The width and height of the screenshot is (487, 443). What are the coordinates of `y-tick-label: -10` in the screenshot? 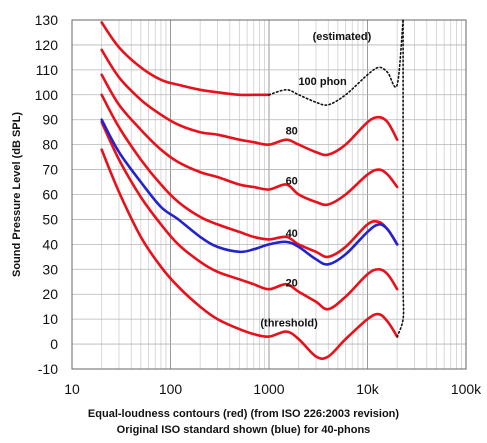 It's located at (48, 369).